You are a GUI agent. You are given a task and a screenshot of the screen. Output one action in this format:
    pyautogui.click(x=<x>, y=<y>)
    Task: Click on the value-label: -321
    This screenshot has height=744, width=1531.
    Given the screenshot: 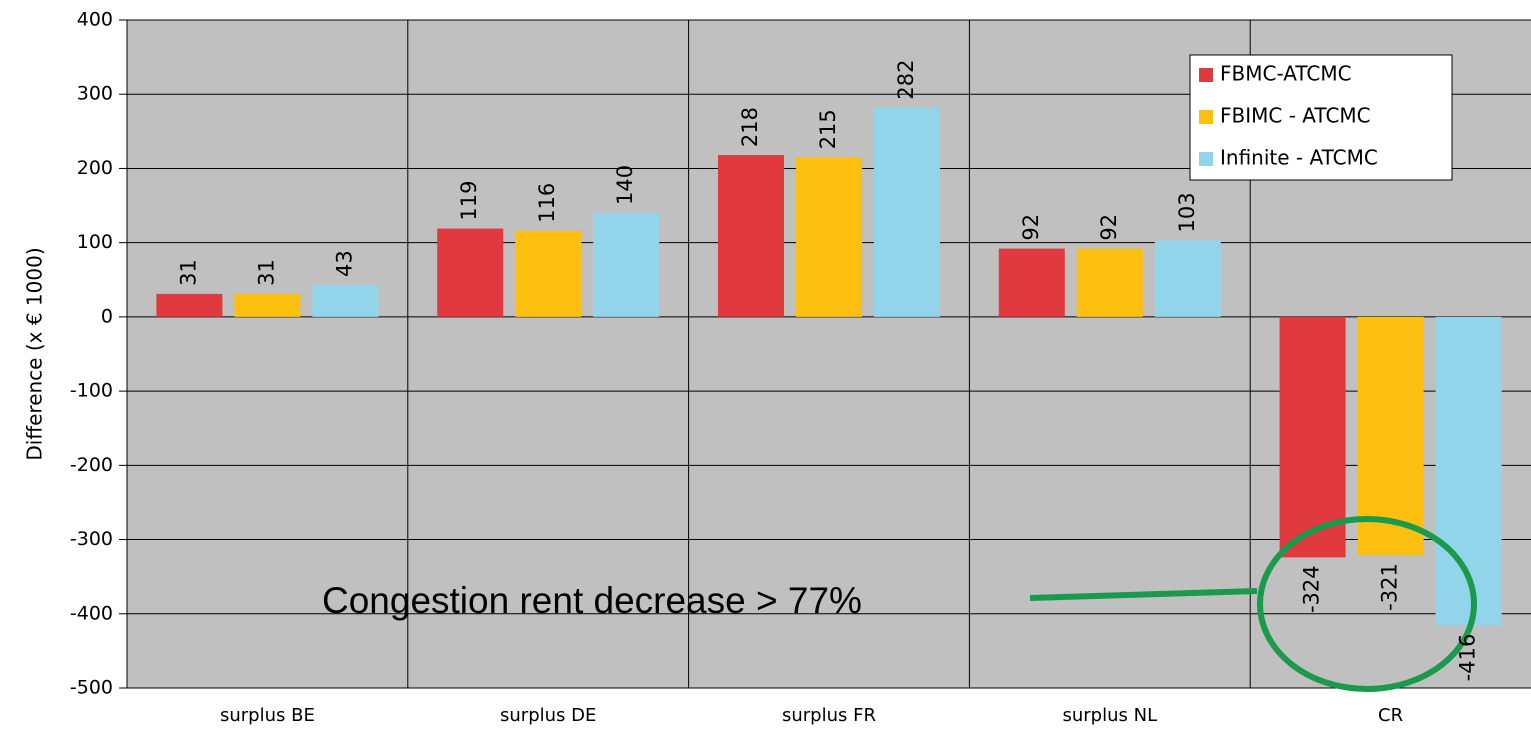 What is the action you would take?
    pyautogui.click(x=1390, y=587)
    